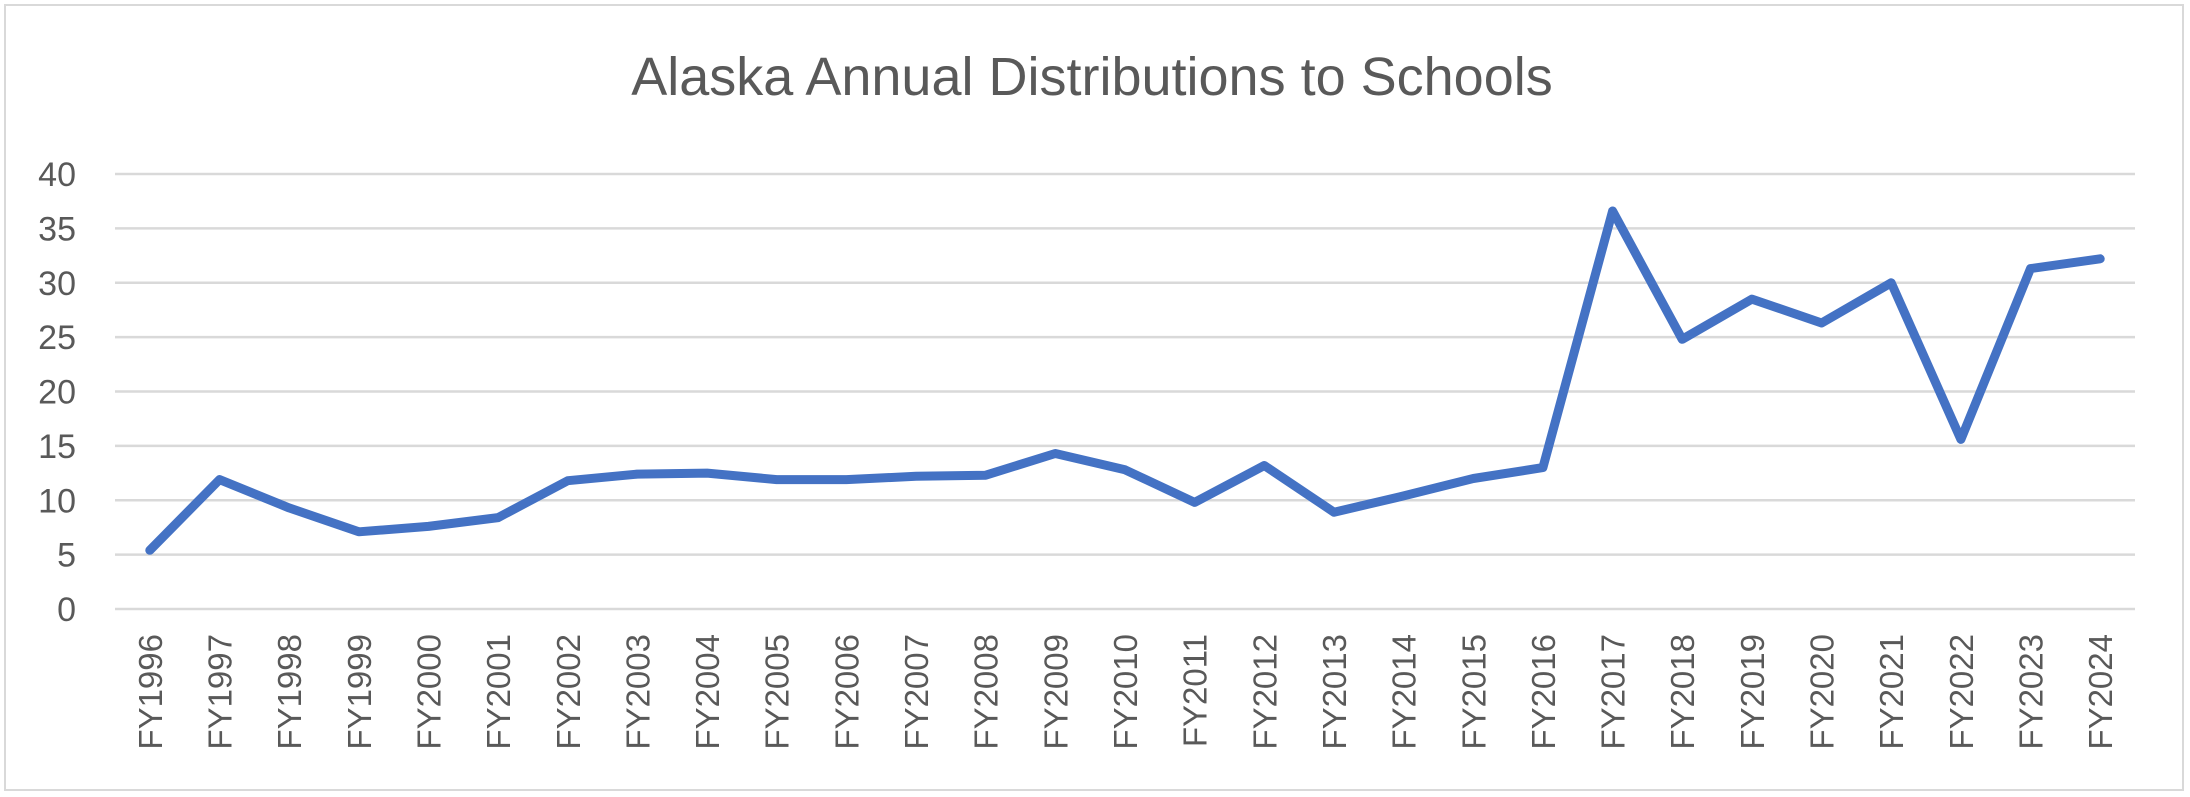  I want to click on x-tick-label: FY2005, so click(777, 692).